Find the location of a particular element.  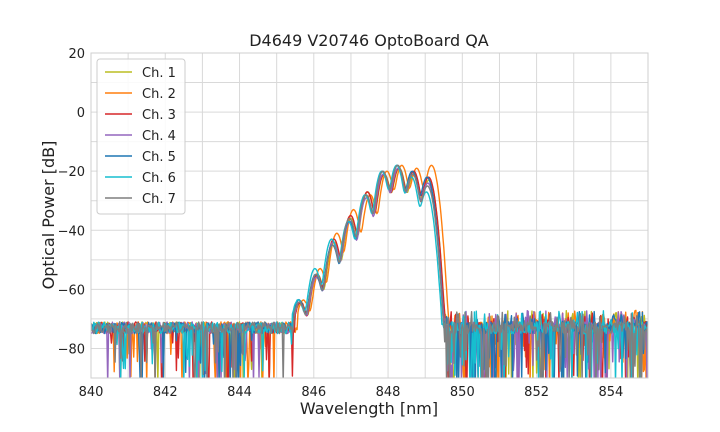

y-axis-label: Optical Power [dB] is located at coordinates (48, 215).